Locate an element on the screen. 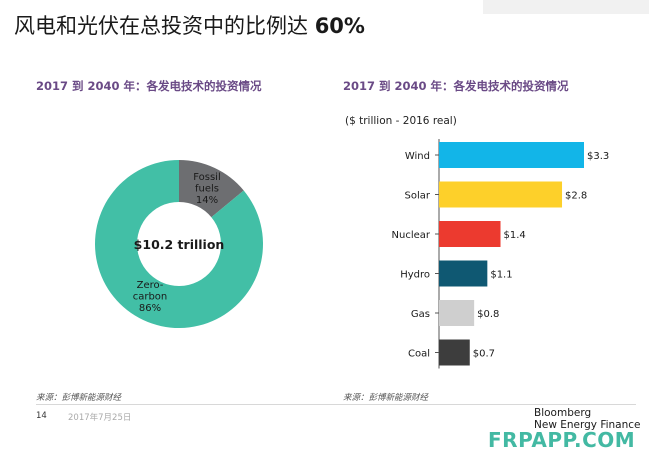  bar-coal is located at coordinates (454, 352).